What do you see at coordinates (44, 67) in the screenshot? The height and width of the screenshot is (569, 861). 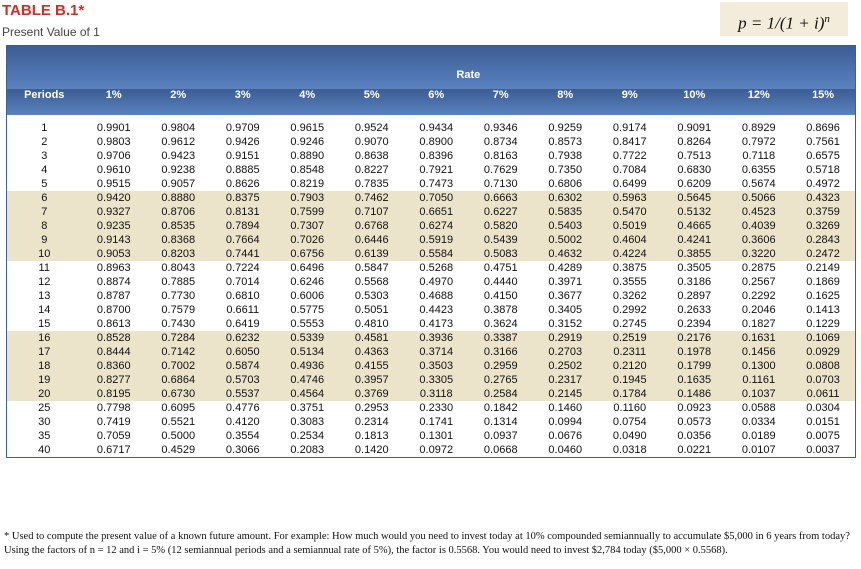 I see `header-cell` at bounding box center [44, 67].